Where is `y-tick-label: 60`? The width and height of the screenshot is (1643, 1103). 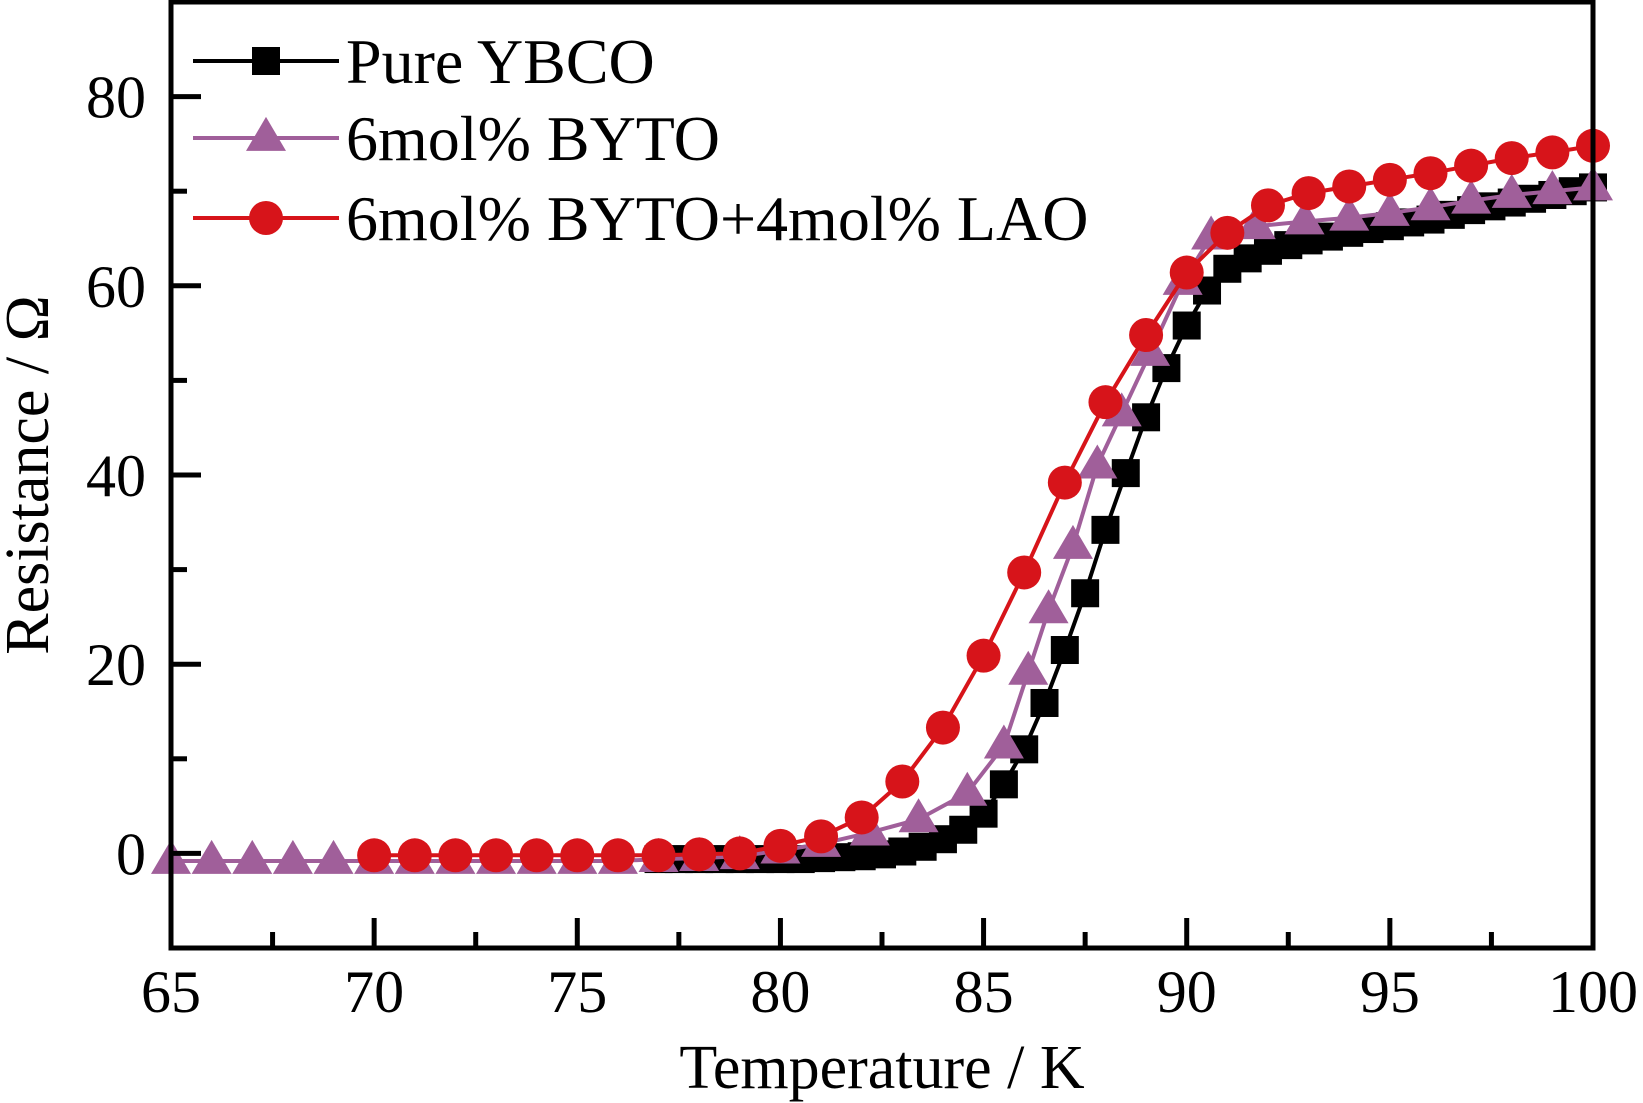
y-tick-label: 60 is located at coordinates (116, 287).